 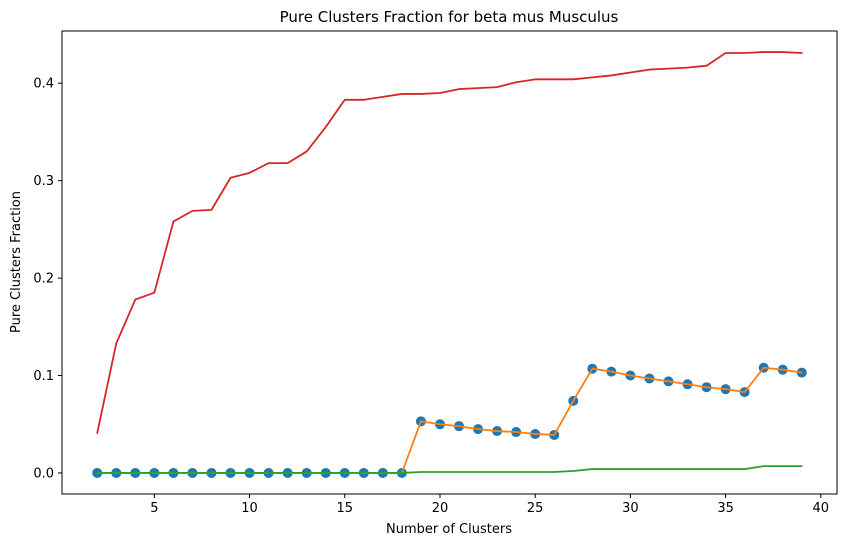 I want to click on y-tick-label: 0.2, so click(x=43, y=279).